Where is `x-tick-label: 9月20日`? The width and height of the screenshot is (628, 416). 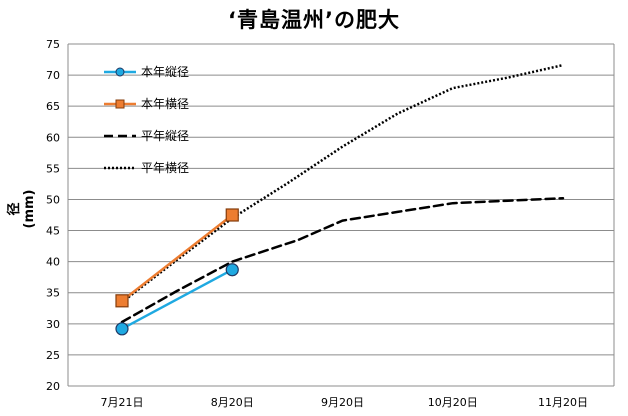 x-tick-label: 9月20日 is located at coordinates (342, 402).